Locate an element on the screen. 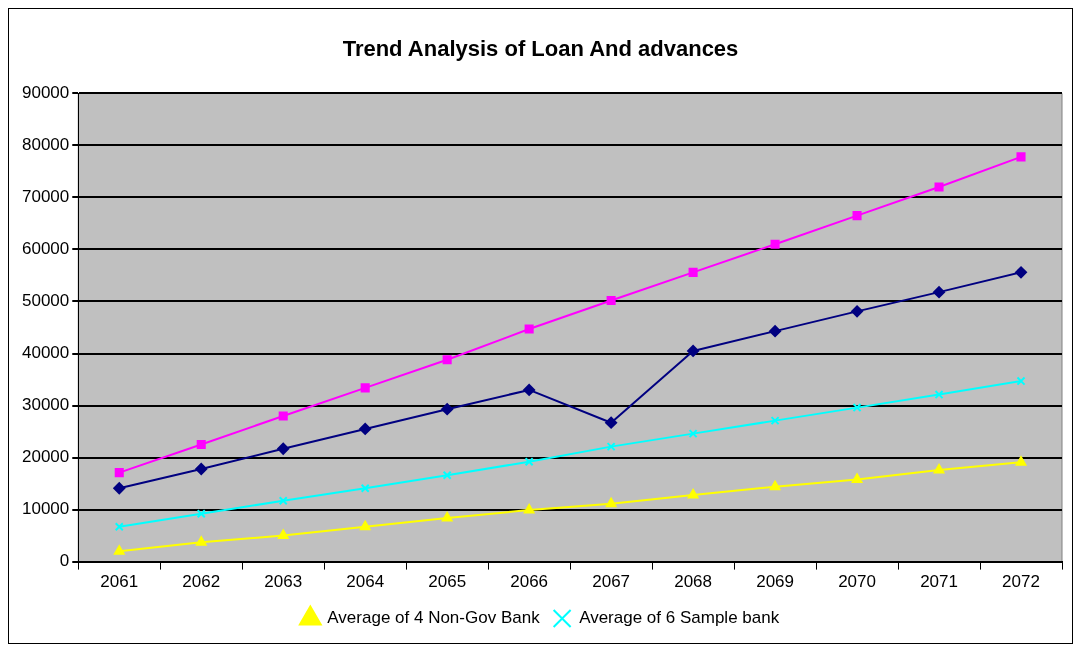  x-tick-label: 2069 is located at coordinates (775, 582).